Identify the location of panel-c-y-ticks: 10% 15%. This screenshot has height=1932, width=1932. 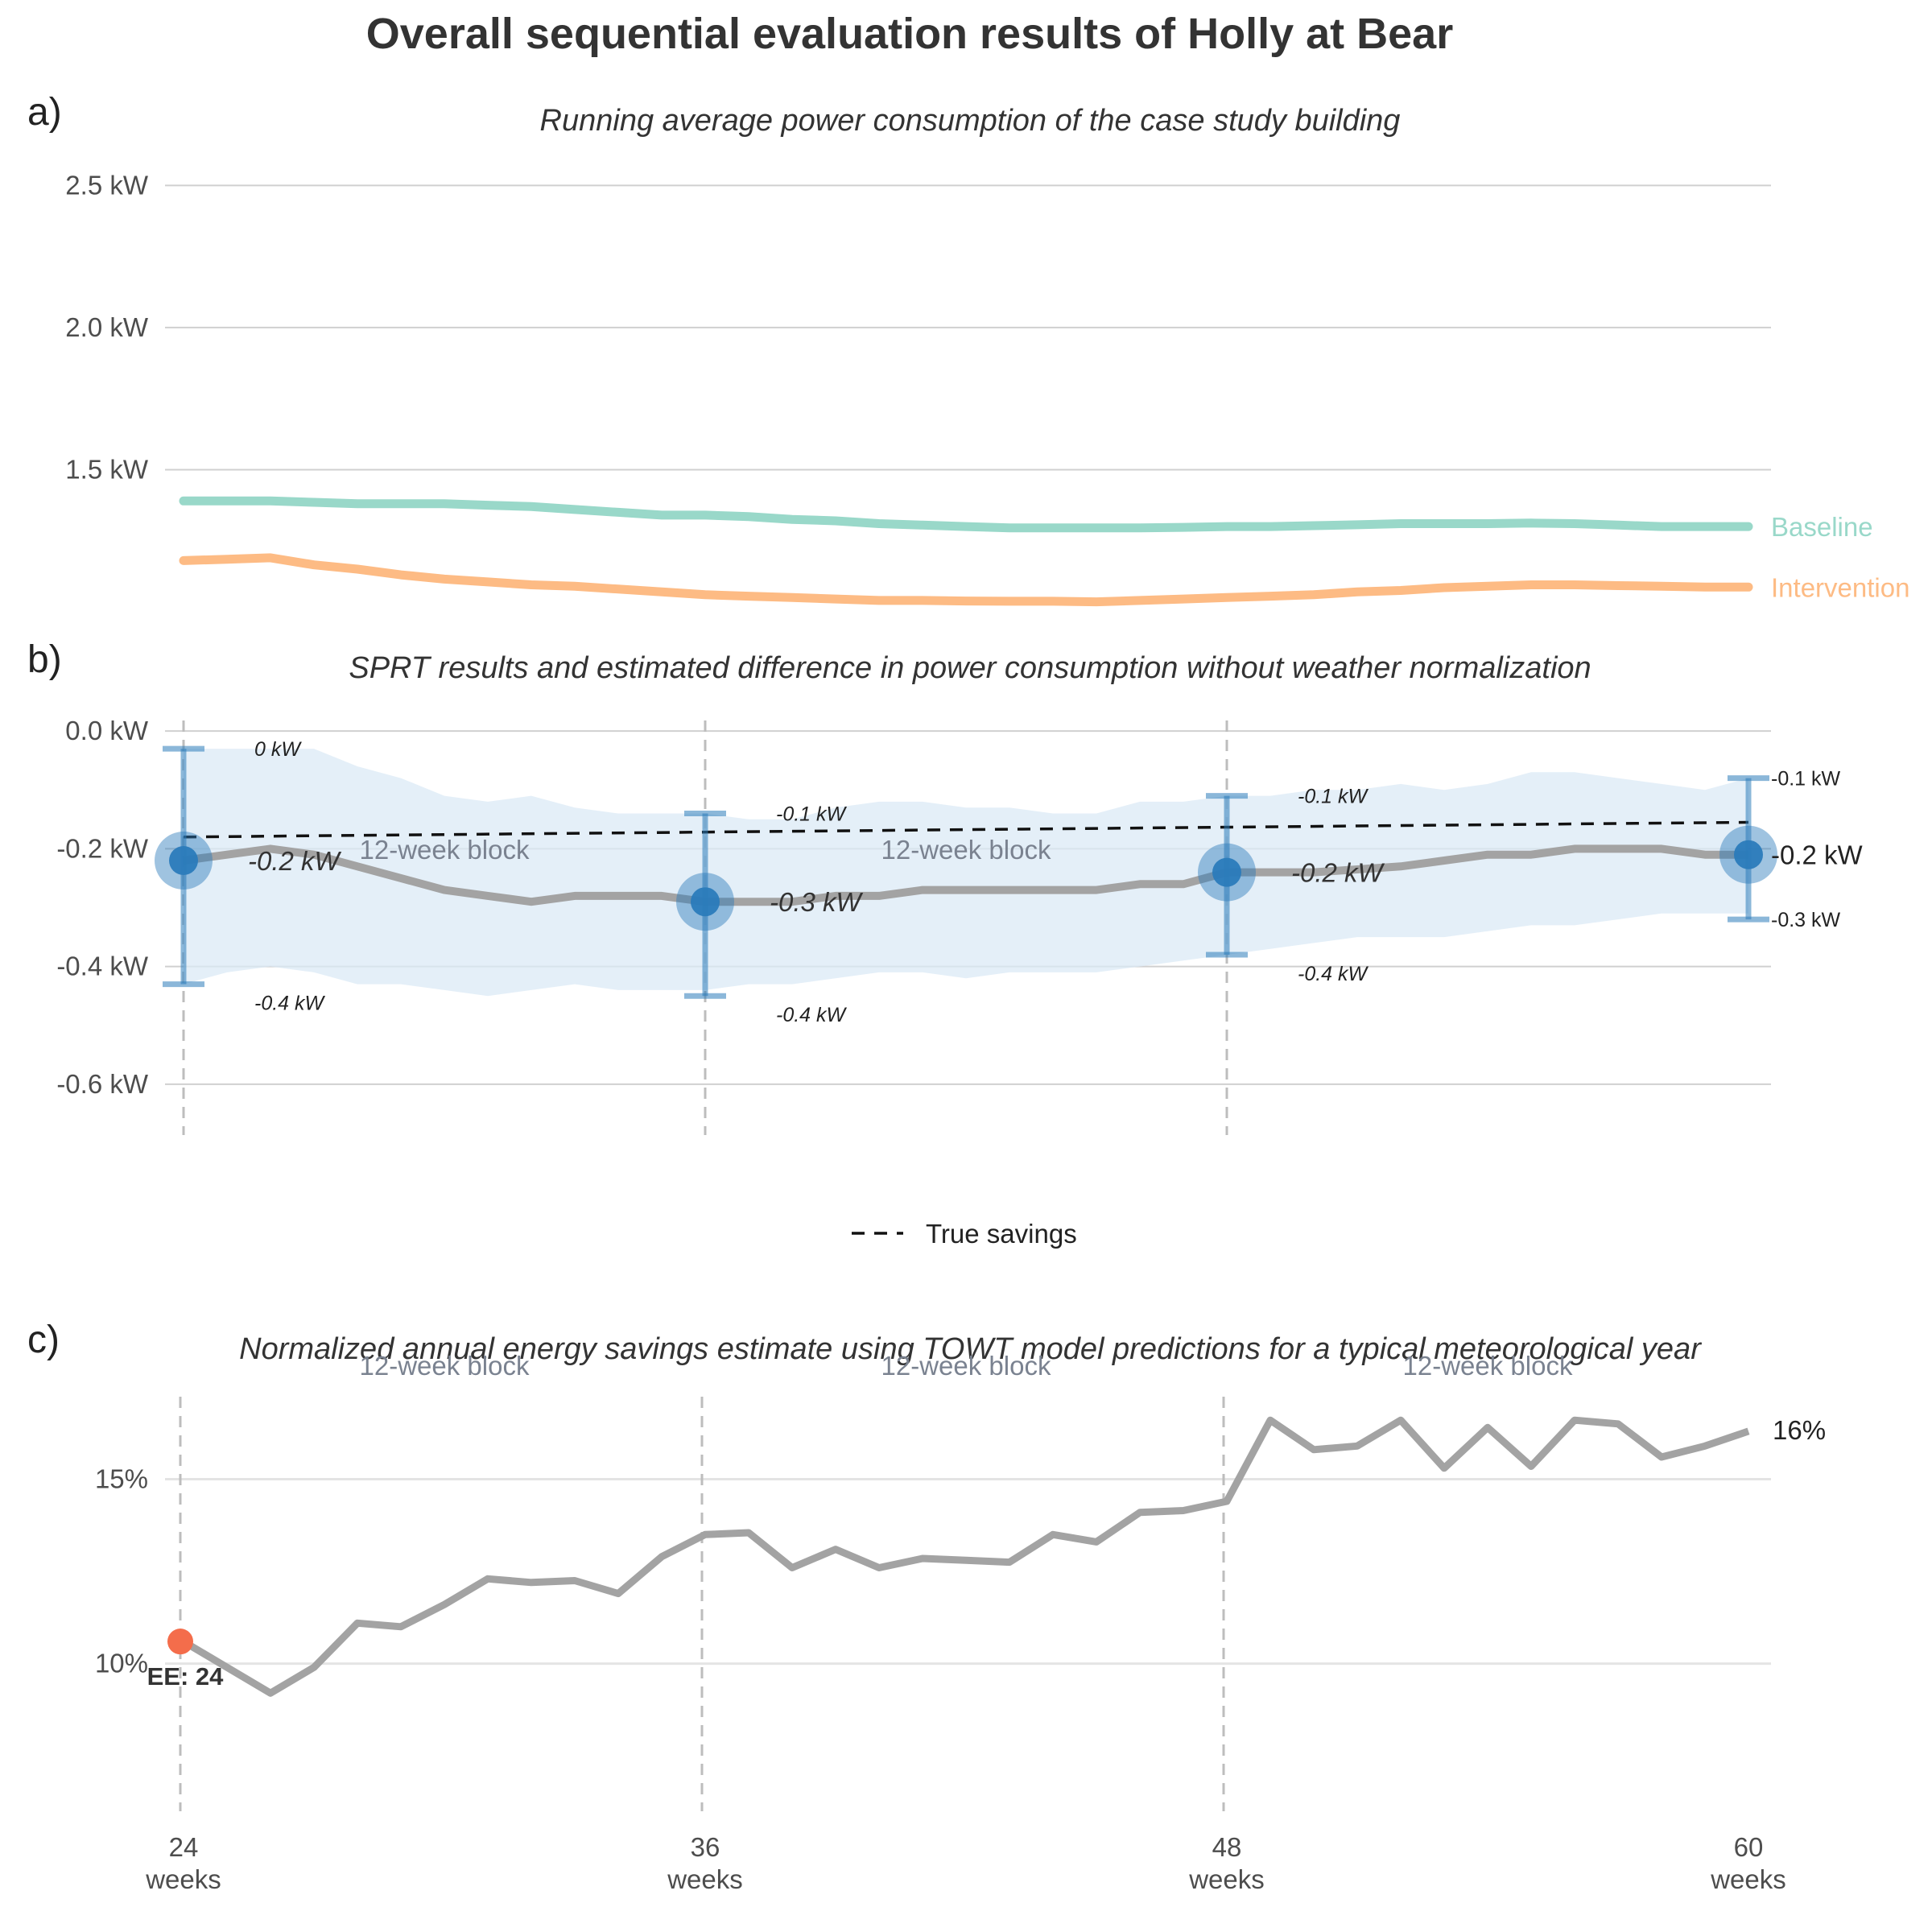
(121, 1571).